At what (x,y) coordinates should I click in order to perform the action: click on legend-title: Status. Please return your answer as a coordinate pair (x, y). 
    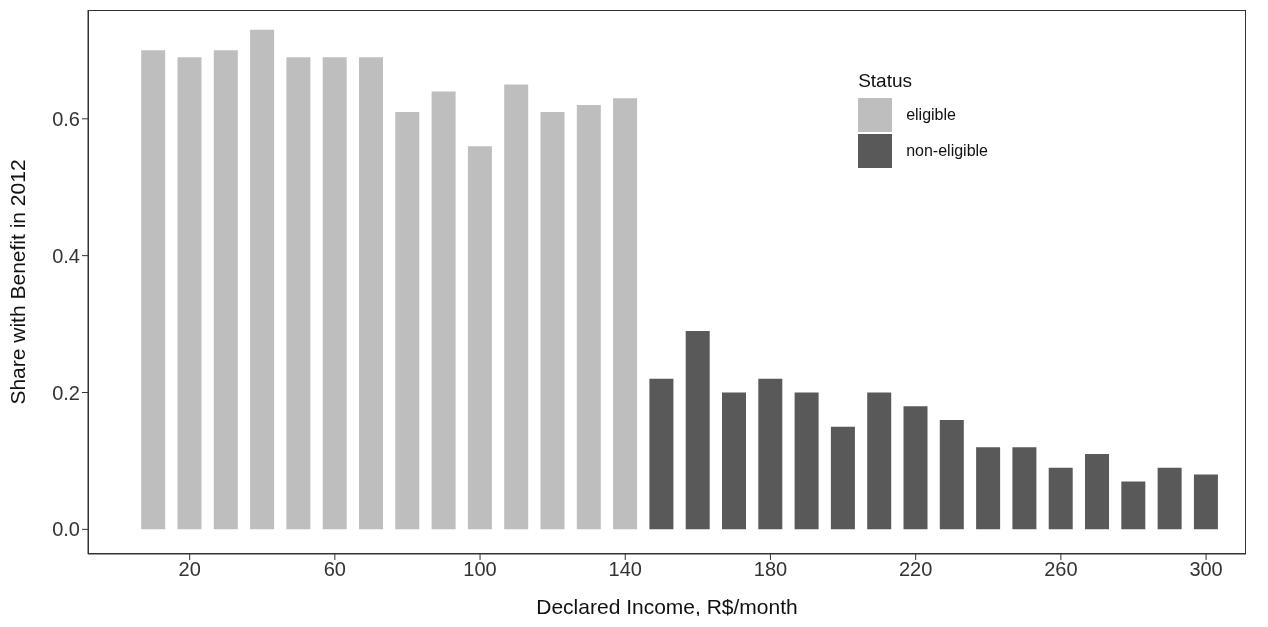
    Looking at the image, I should click on (886, 81).